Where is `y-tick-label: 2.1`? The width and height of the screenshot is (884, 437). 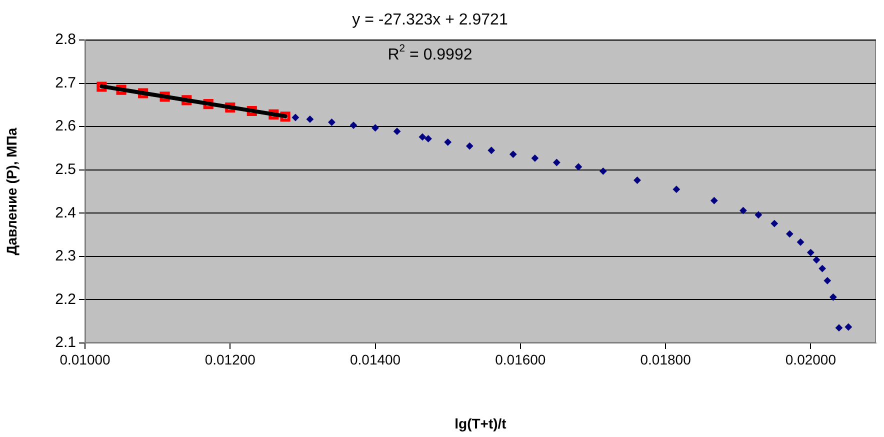 y-tick-label: 2.1 is located at coordinates (65, 343).